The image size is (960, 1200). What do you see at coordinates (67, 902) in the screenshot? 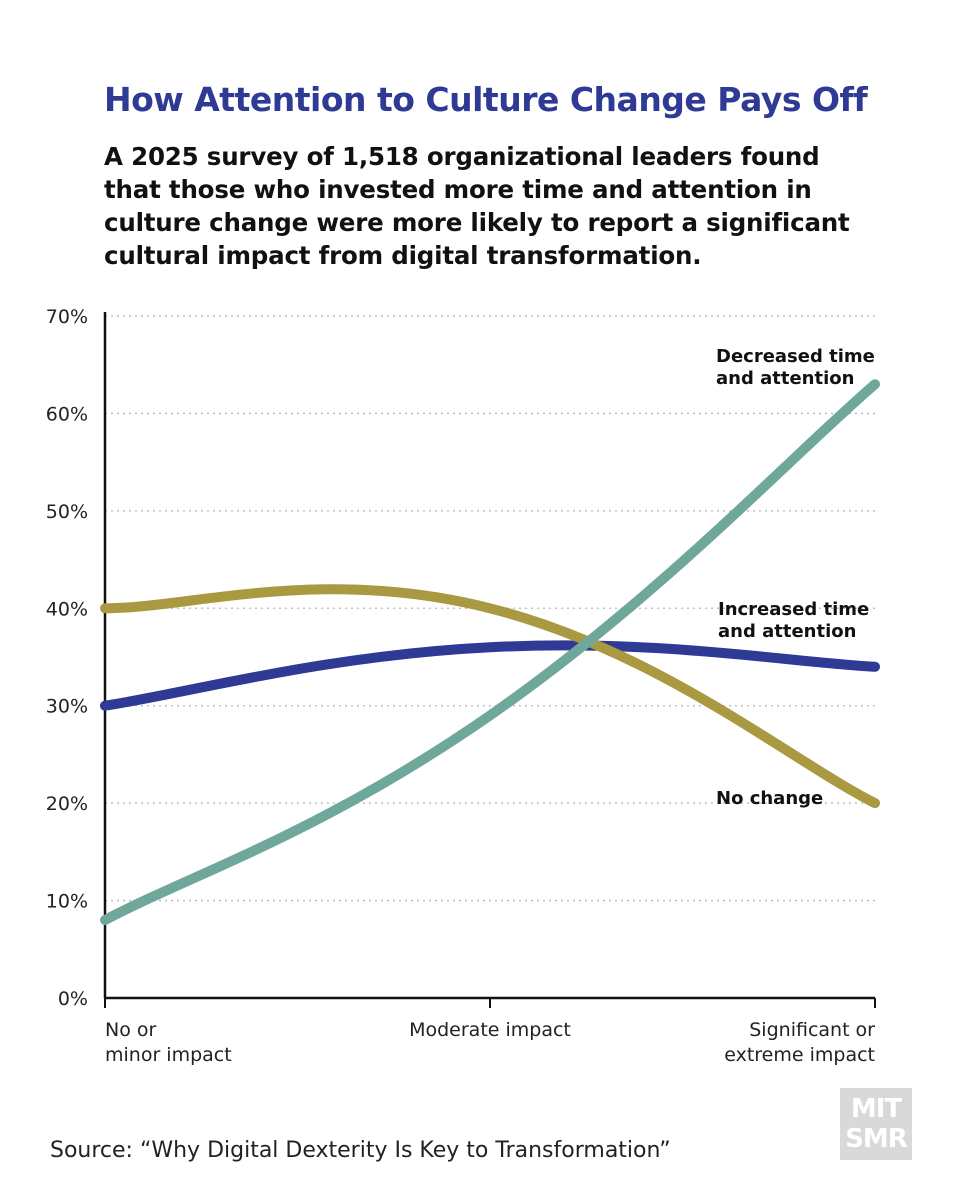
I see `y-tick-label: 10%` at bounding box center [67, 902].